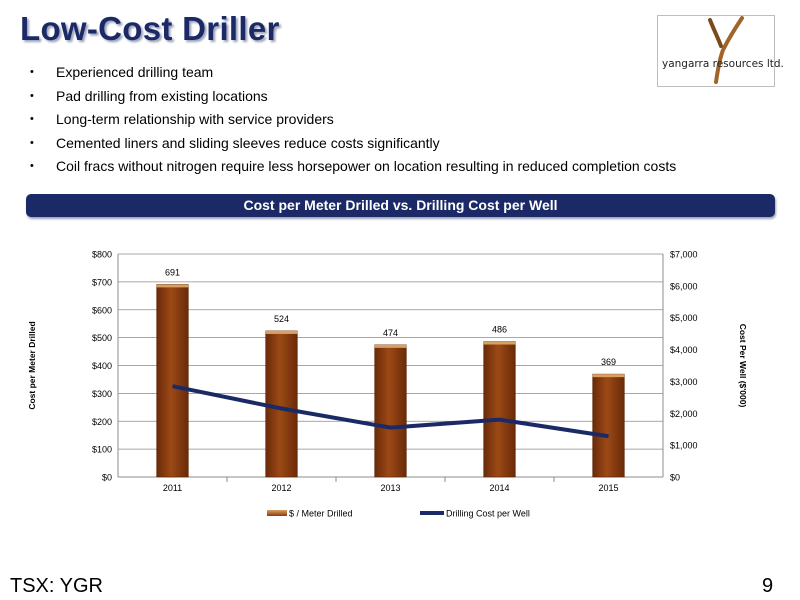 The image size is (800, 600). Describe the element at coordinates (102, 394) in the screenshot. I see `y-tick-label: $300` at that location.